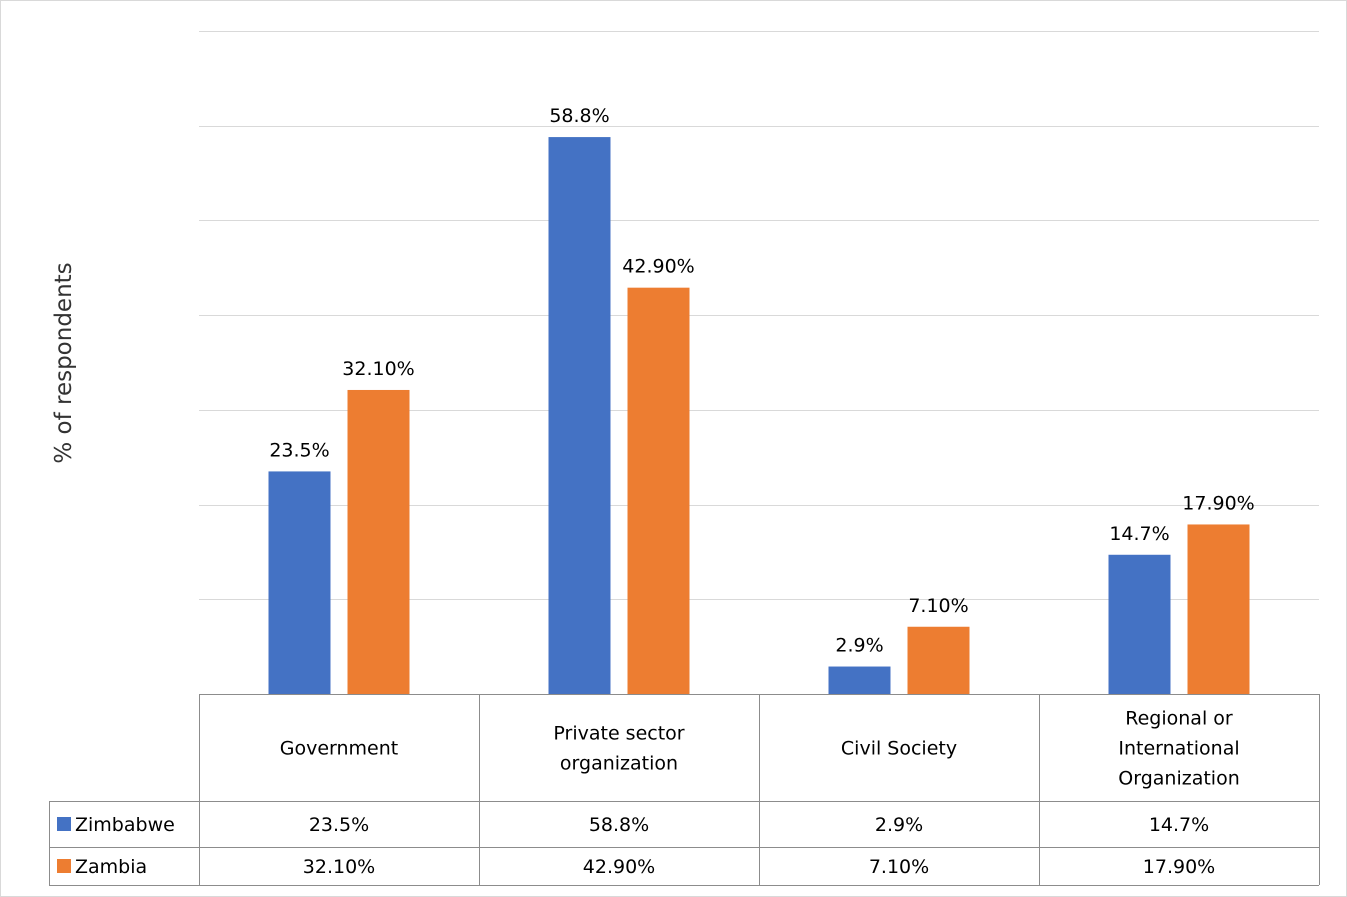 This screenshot has width=1347, height=897. I want to click on category-label: Civil Society, so click(899, 749).